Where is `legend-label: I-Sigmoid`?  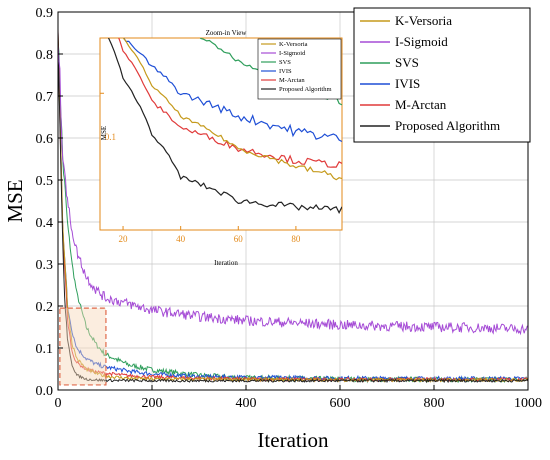
legend-label: I-Sigmoid is located at coordinates (421, 41).